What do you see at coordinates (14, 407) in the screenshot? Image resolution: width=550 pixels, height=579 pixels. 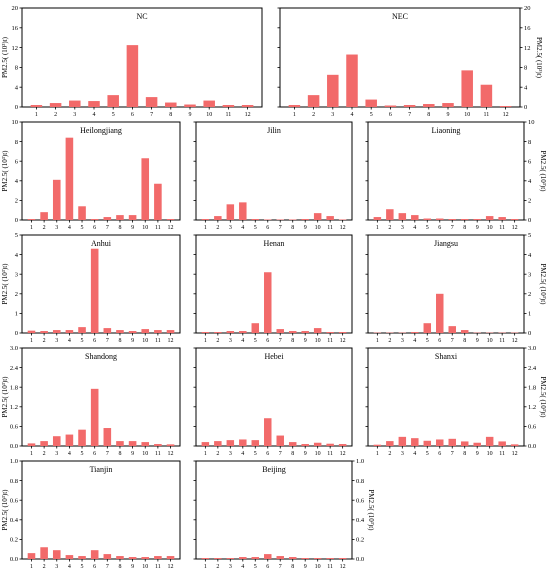 I see `y-tick-label: 1.2` at bounding box center [14, 407].